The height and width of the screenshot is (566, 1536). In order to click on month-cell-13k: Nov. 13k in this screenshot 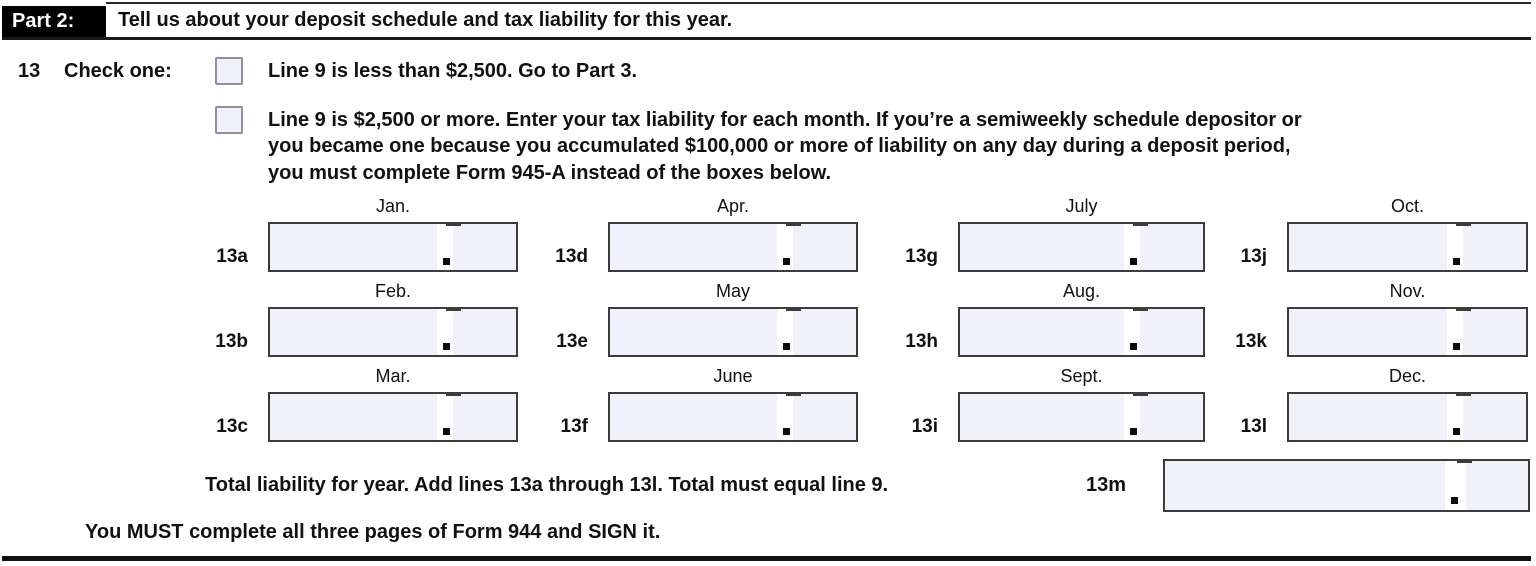, I will do `click(1373, 319)`.